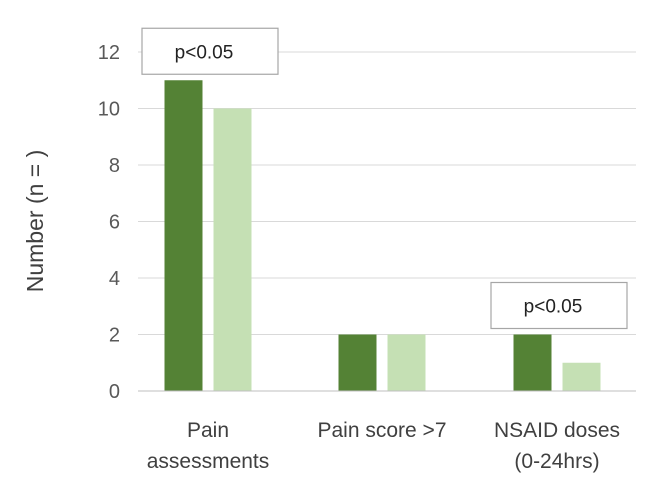  What do you see at coordinates (114, 392) in the screenshot?
I see `y-tick-label: 0` at bounding box center [114, 392].